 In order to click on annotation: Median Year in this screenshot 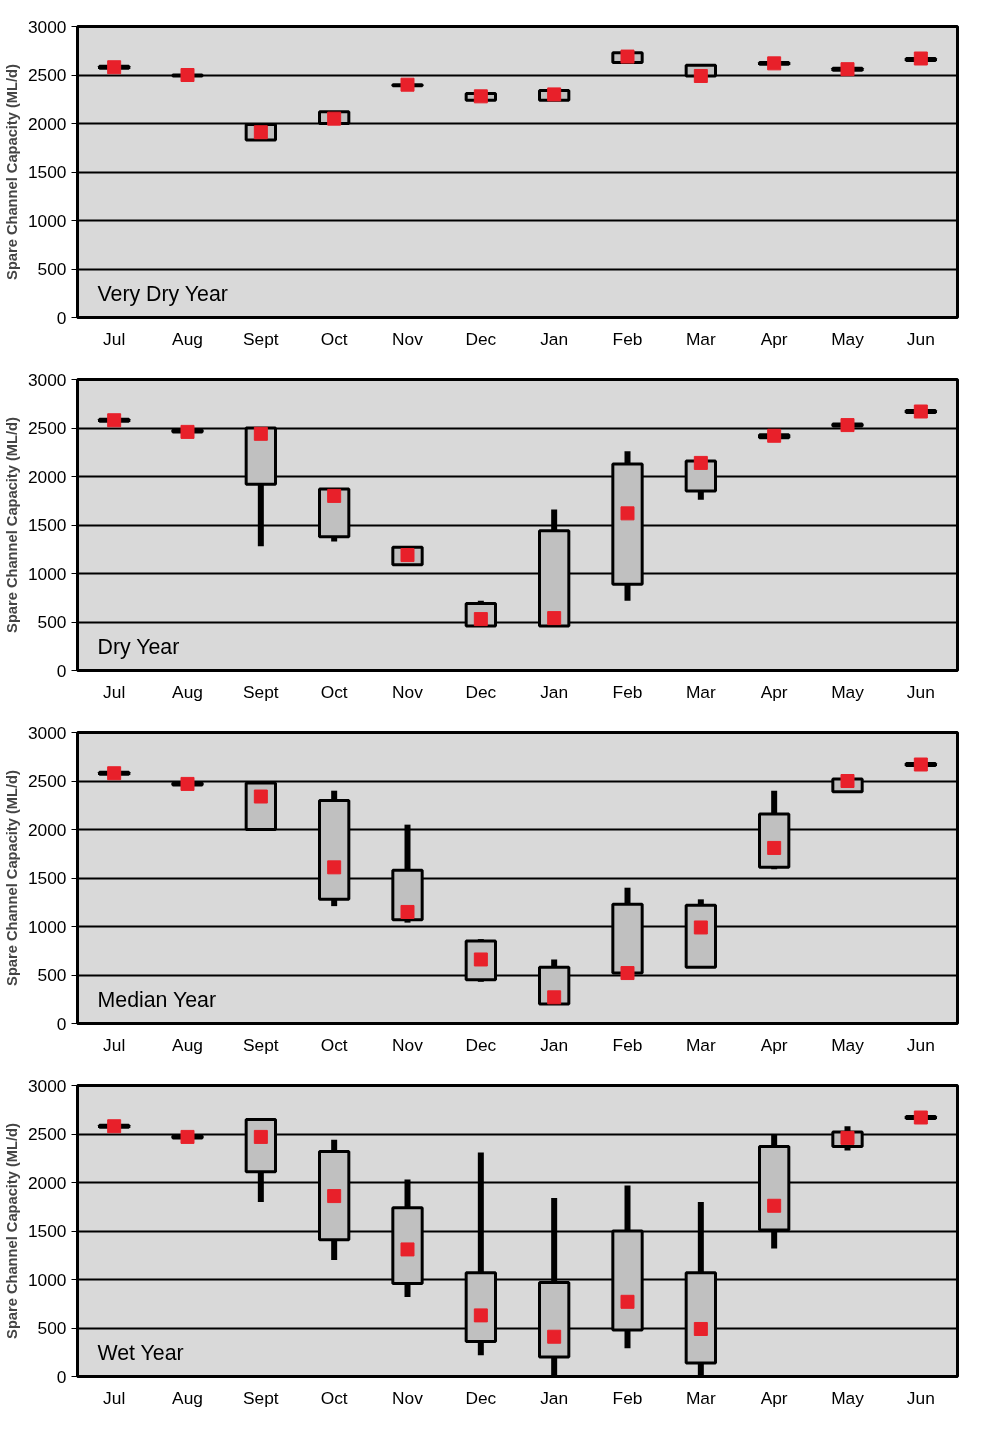, I will do `click(157, 999)`.